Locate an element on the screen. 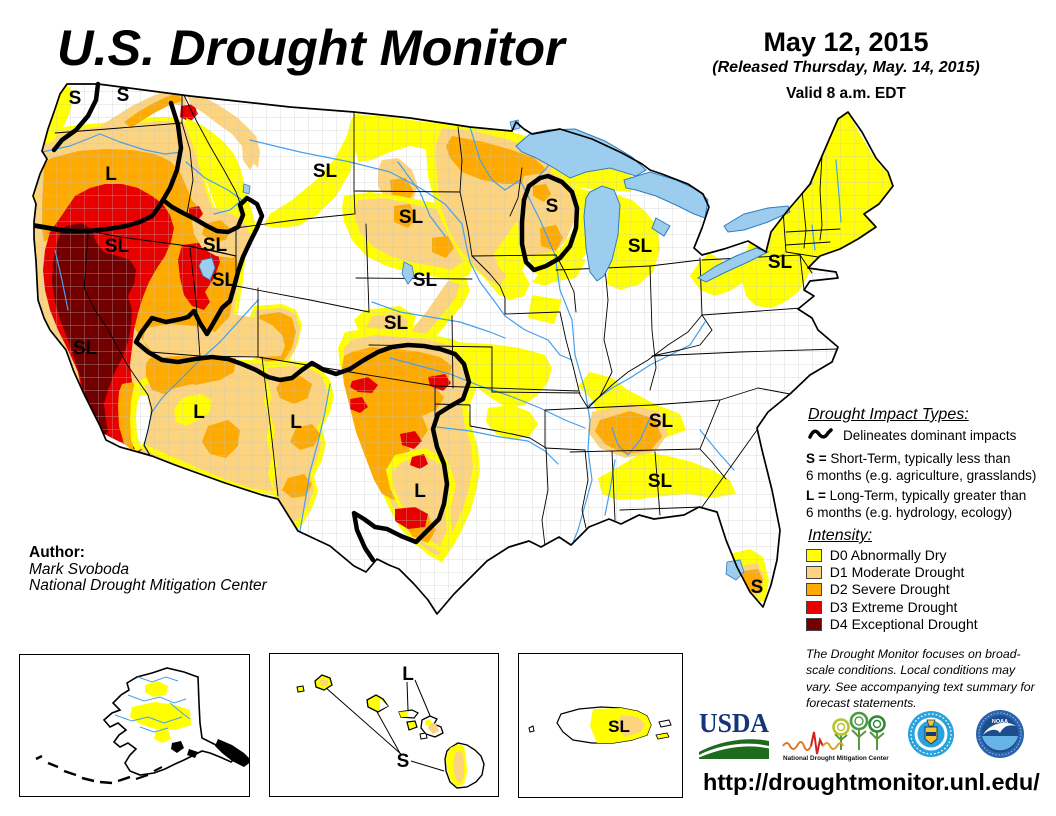 This screenshot has height=816, width=1056. svg-text: NOAA is located at coordinates (1000, 722).